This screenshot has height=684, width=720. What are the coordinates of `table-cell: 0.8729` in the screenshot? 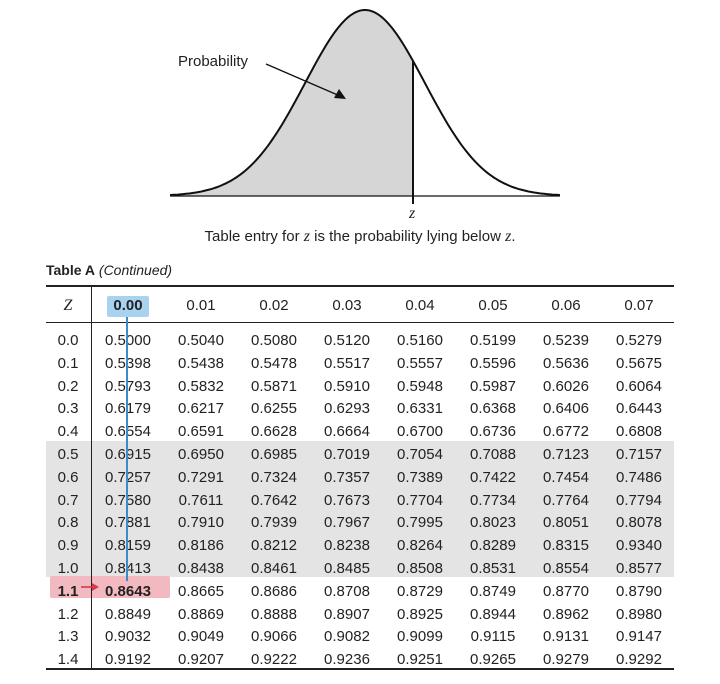 It's located at (420, 591).